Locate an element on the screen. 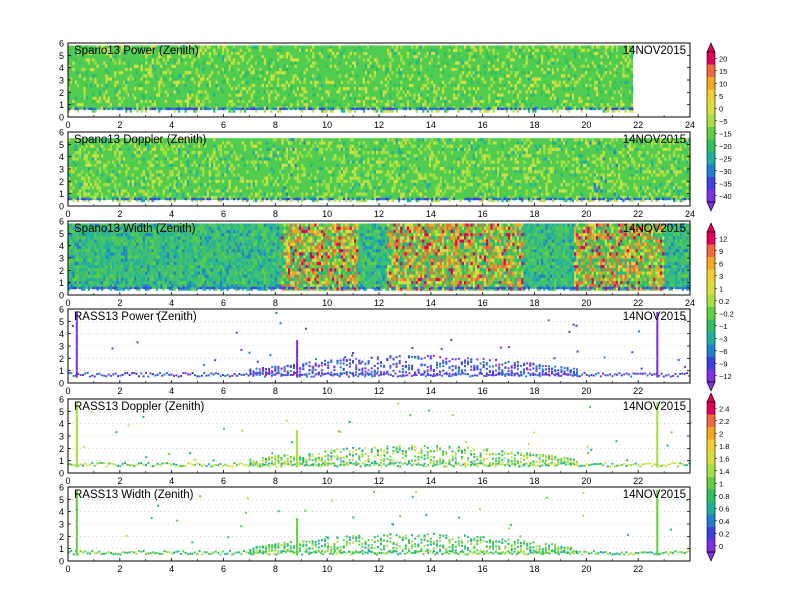  data-cells is located at coordinates (379, 257).